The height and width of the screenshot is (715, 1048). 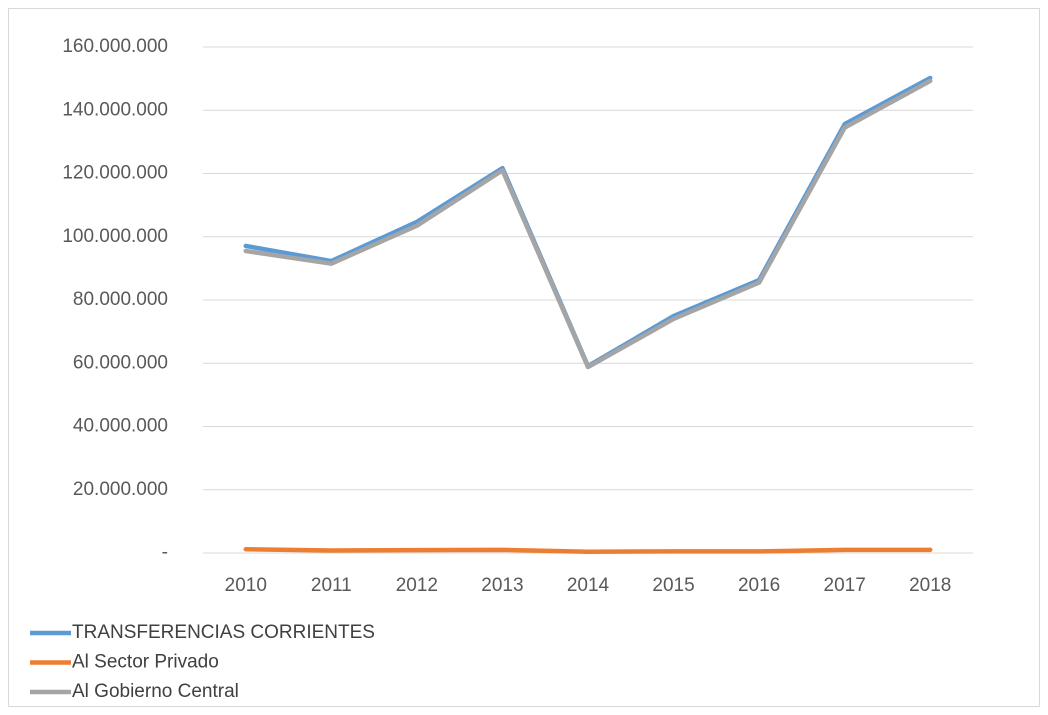 I want to click on y-tick-label: 140.000.000, so click(x=115, y=109).